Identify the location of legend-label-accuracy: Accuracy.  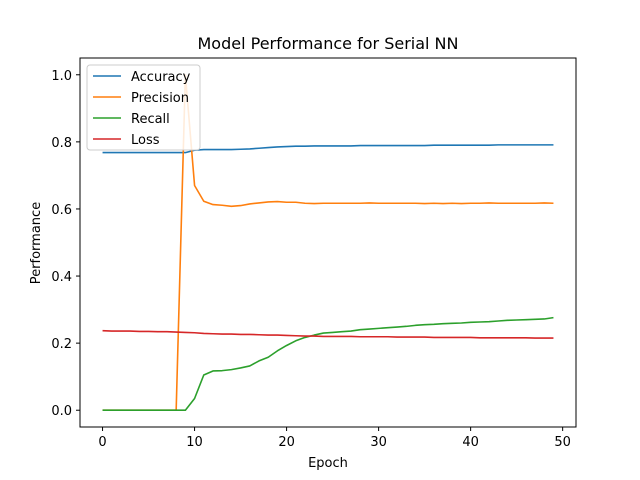
(161, 77).